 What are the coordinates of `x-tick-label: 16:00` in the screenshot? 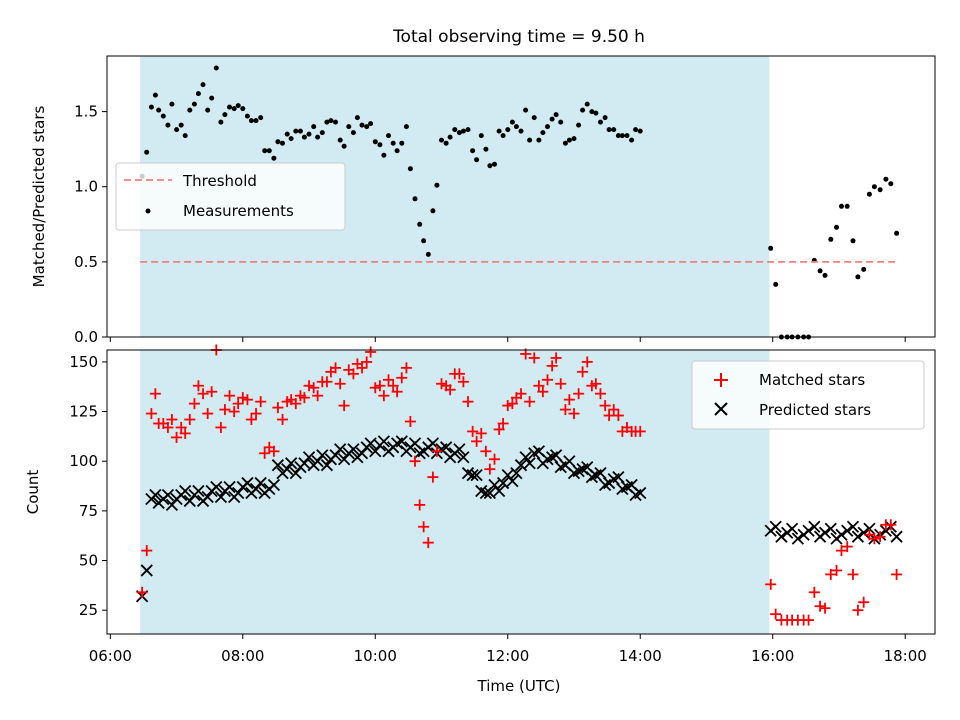 It's located at (772, 656).